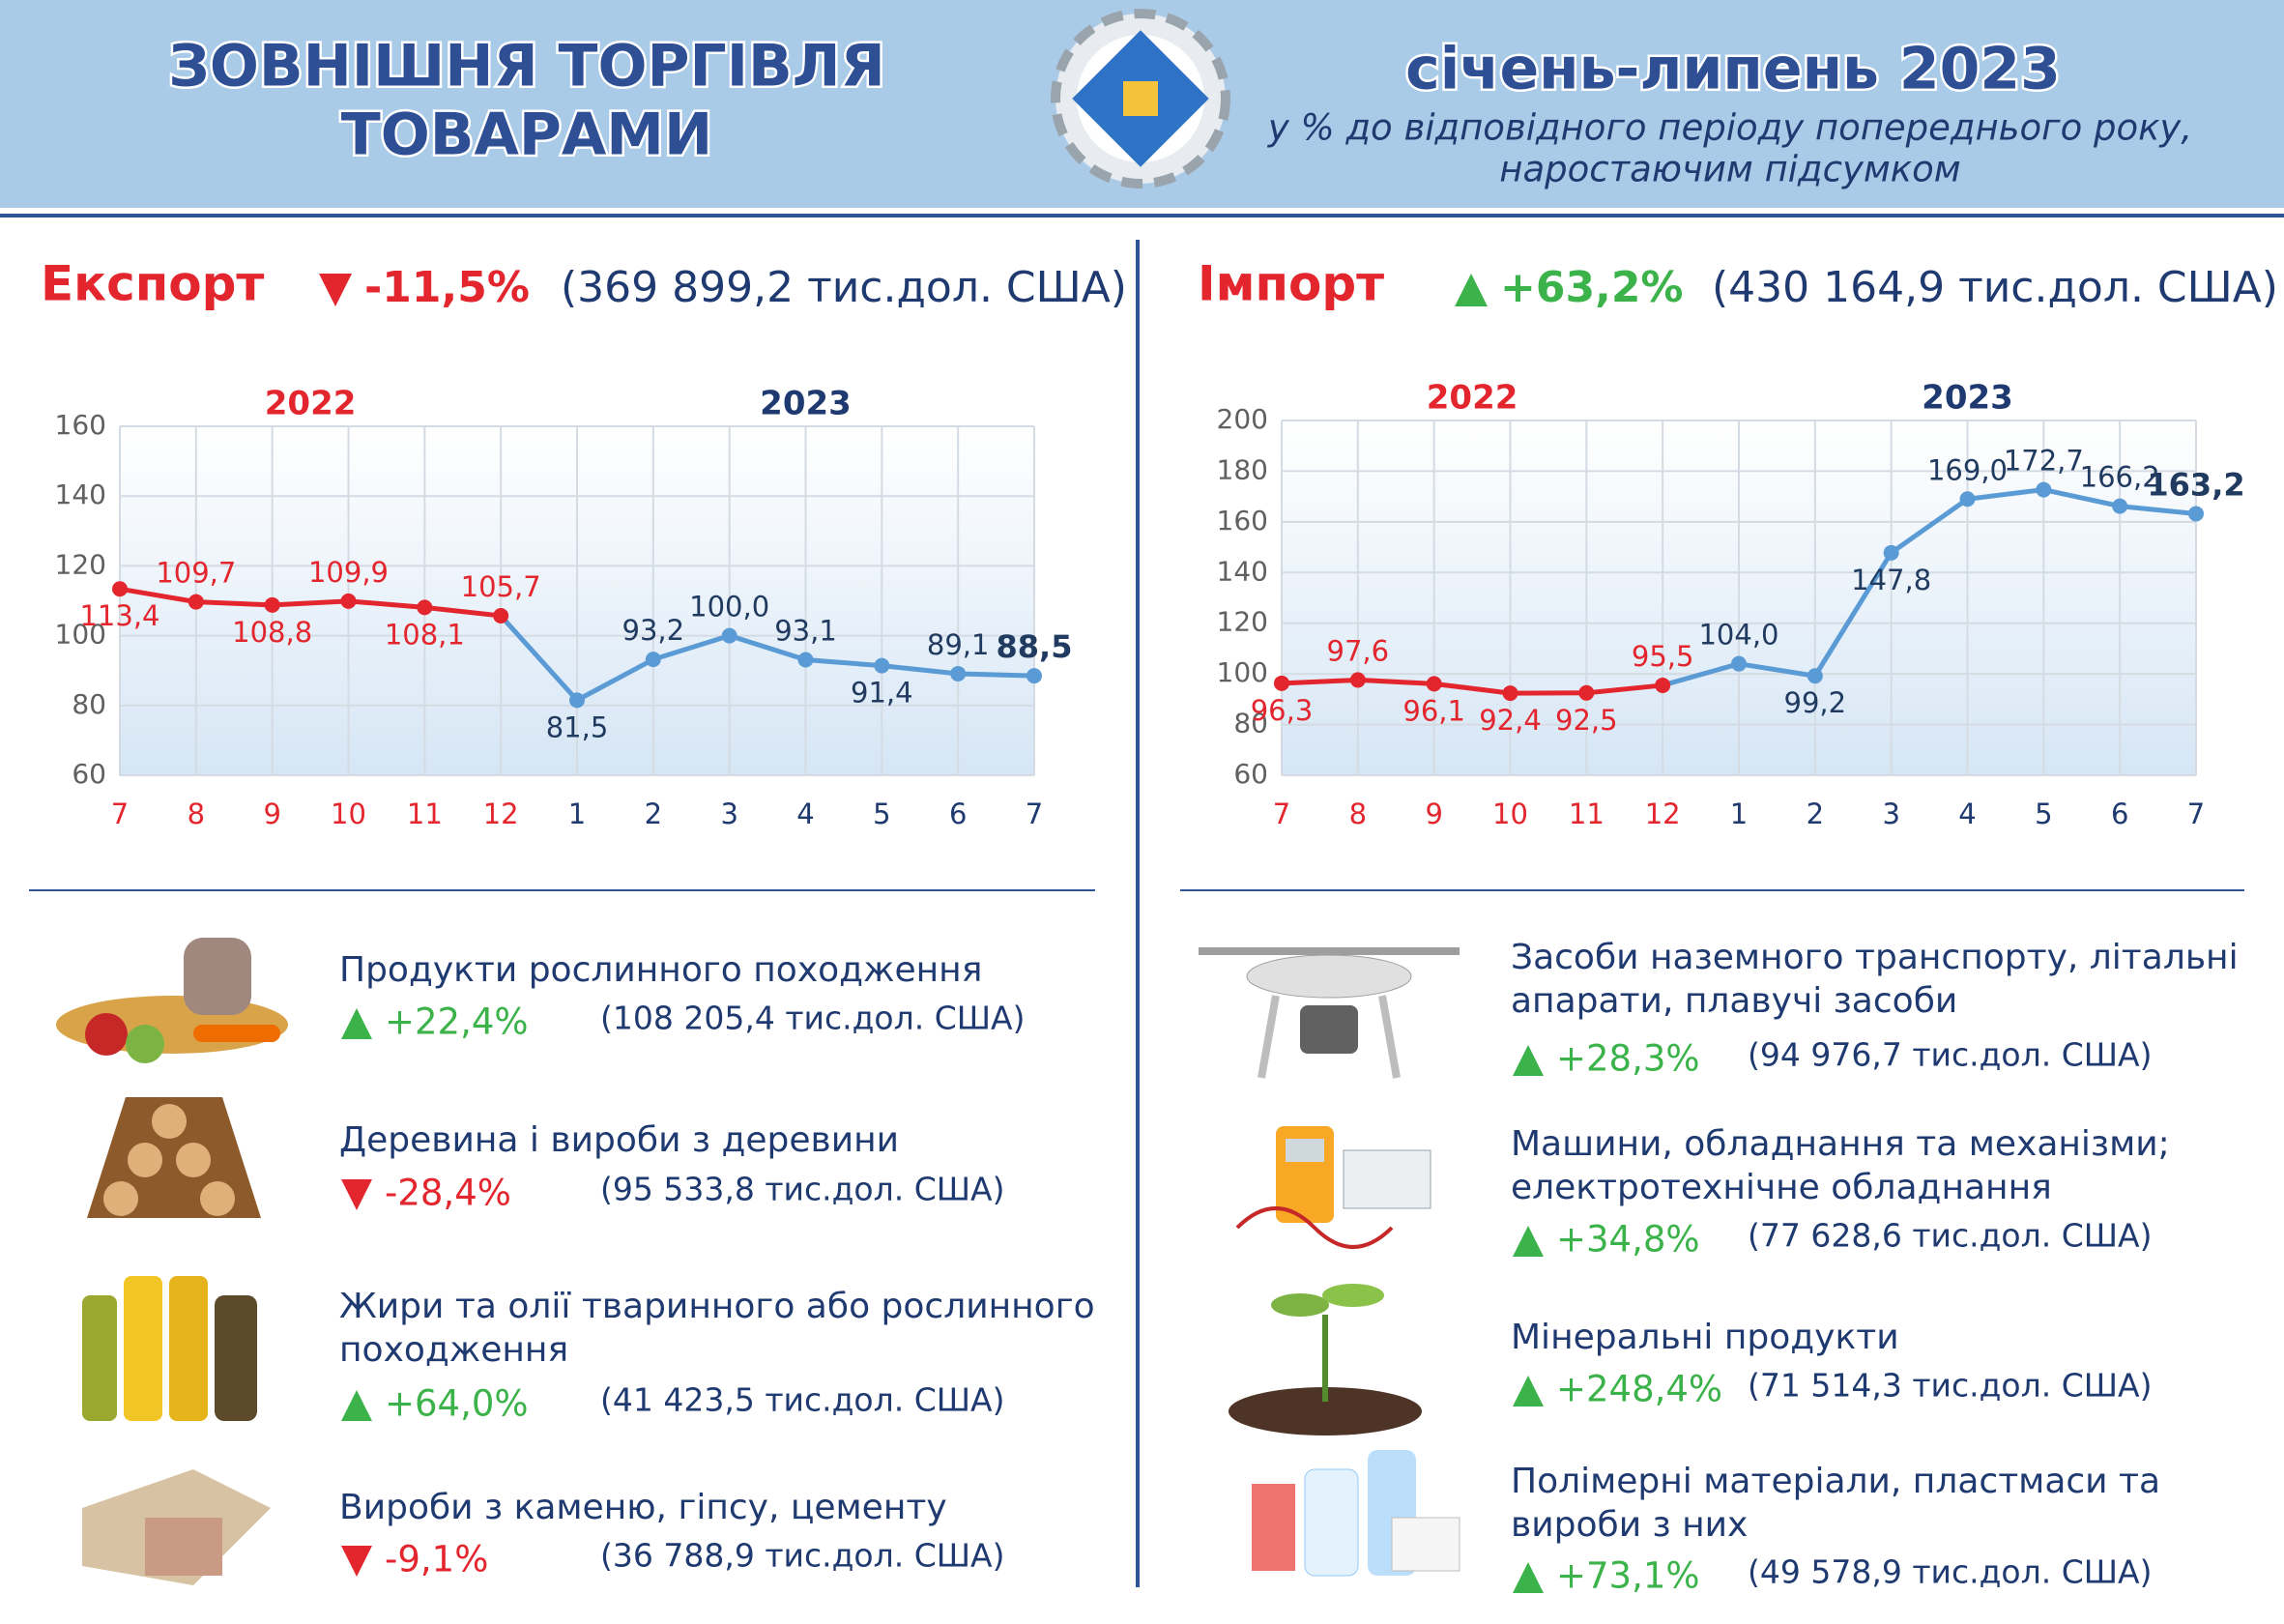 The width and height of the screenshot is (2284, 1624). I want to click on item-change: +64,0%, so click(457, 1404).